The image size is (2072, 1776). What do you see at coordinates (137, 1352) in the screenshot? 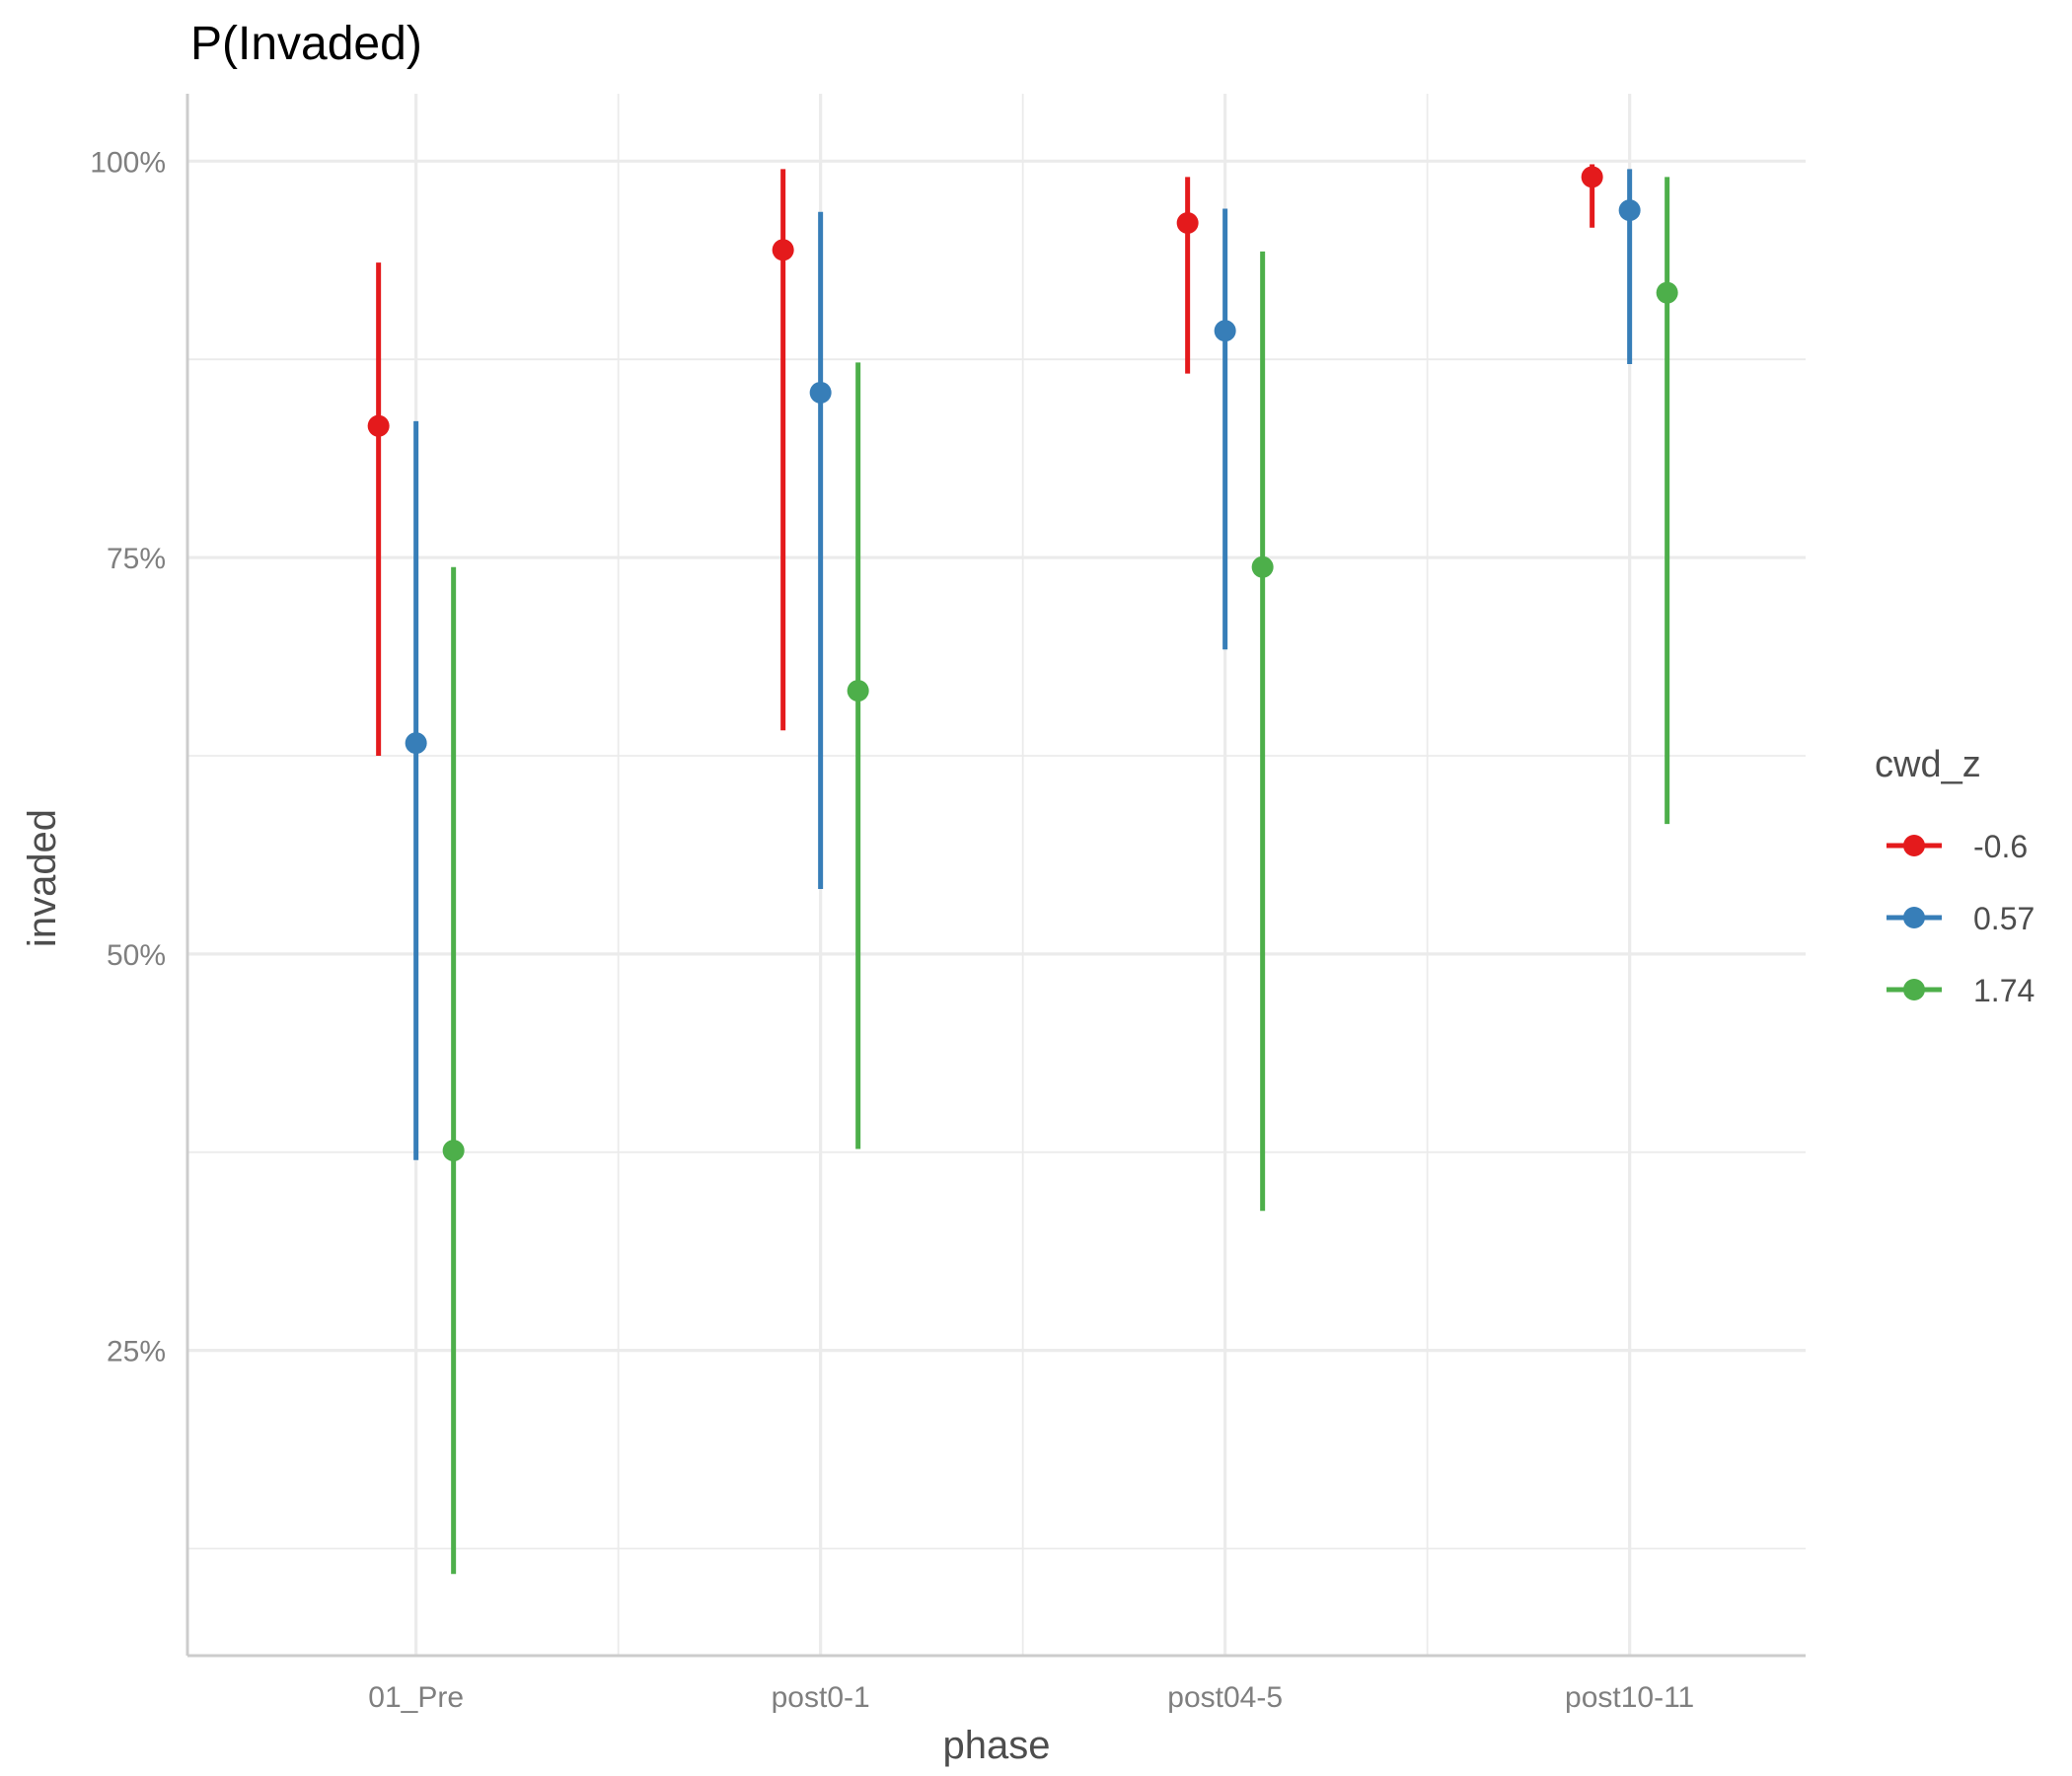
I see `y-tick-label: 25%` at bounding box center [137, 1352].